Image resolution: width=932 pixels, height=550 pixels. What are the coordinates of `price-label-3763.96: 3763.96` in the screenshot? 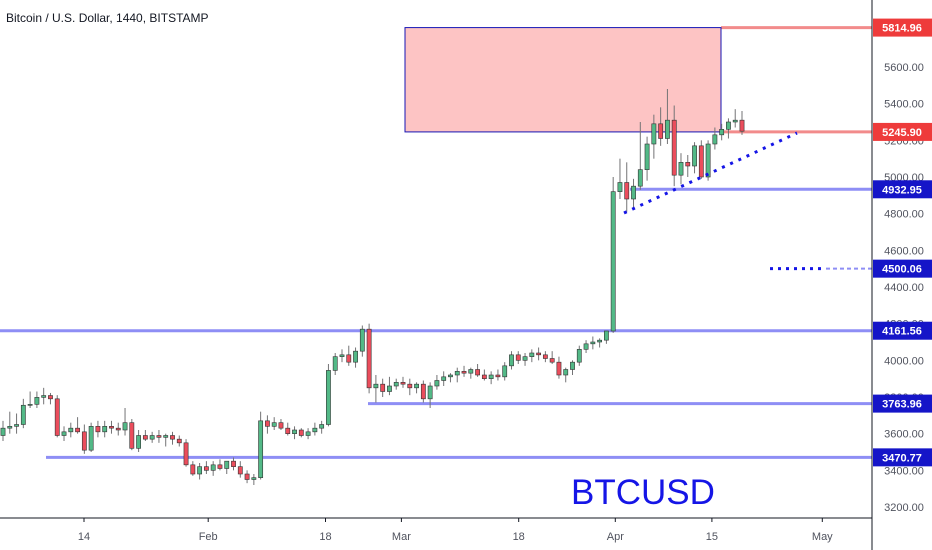 It's located at (902, 405).